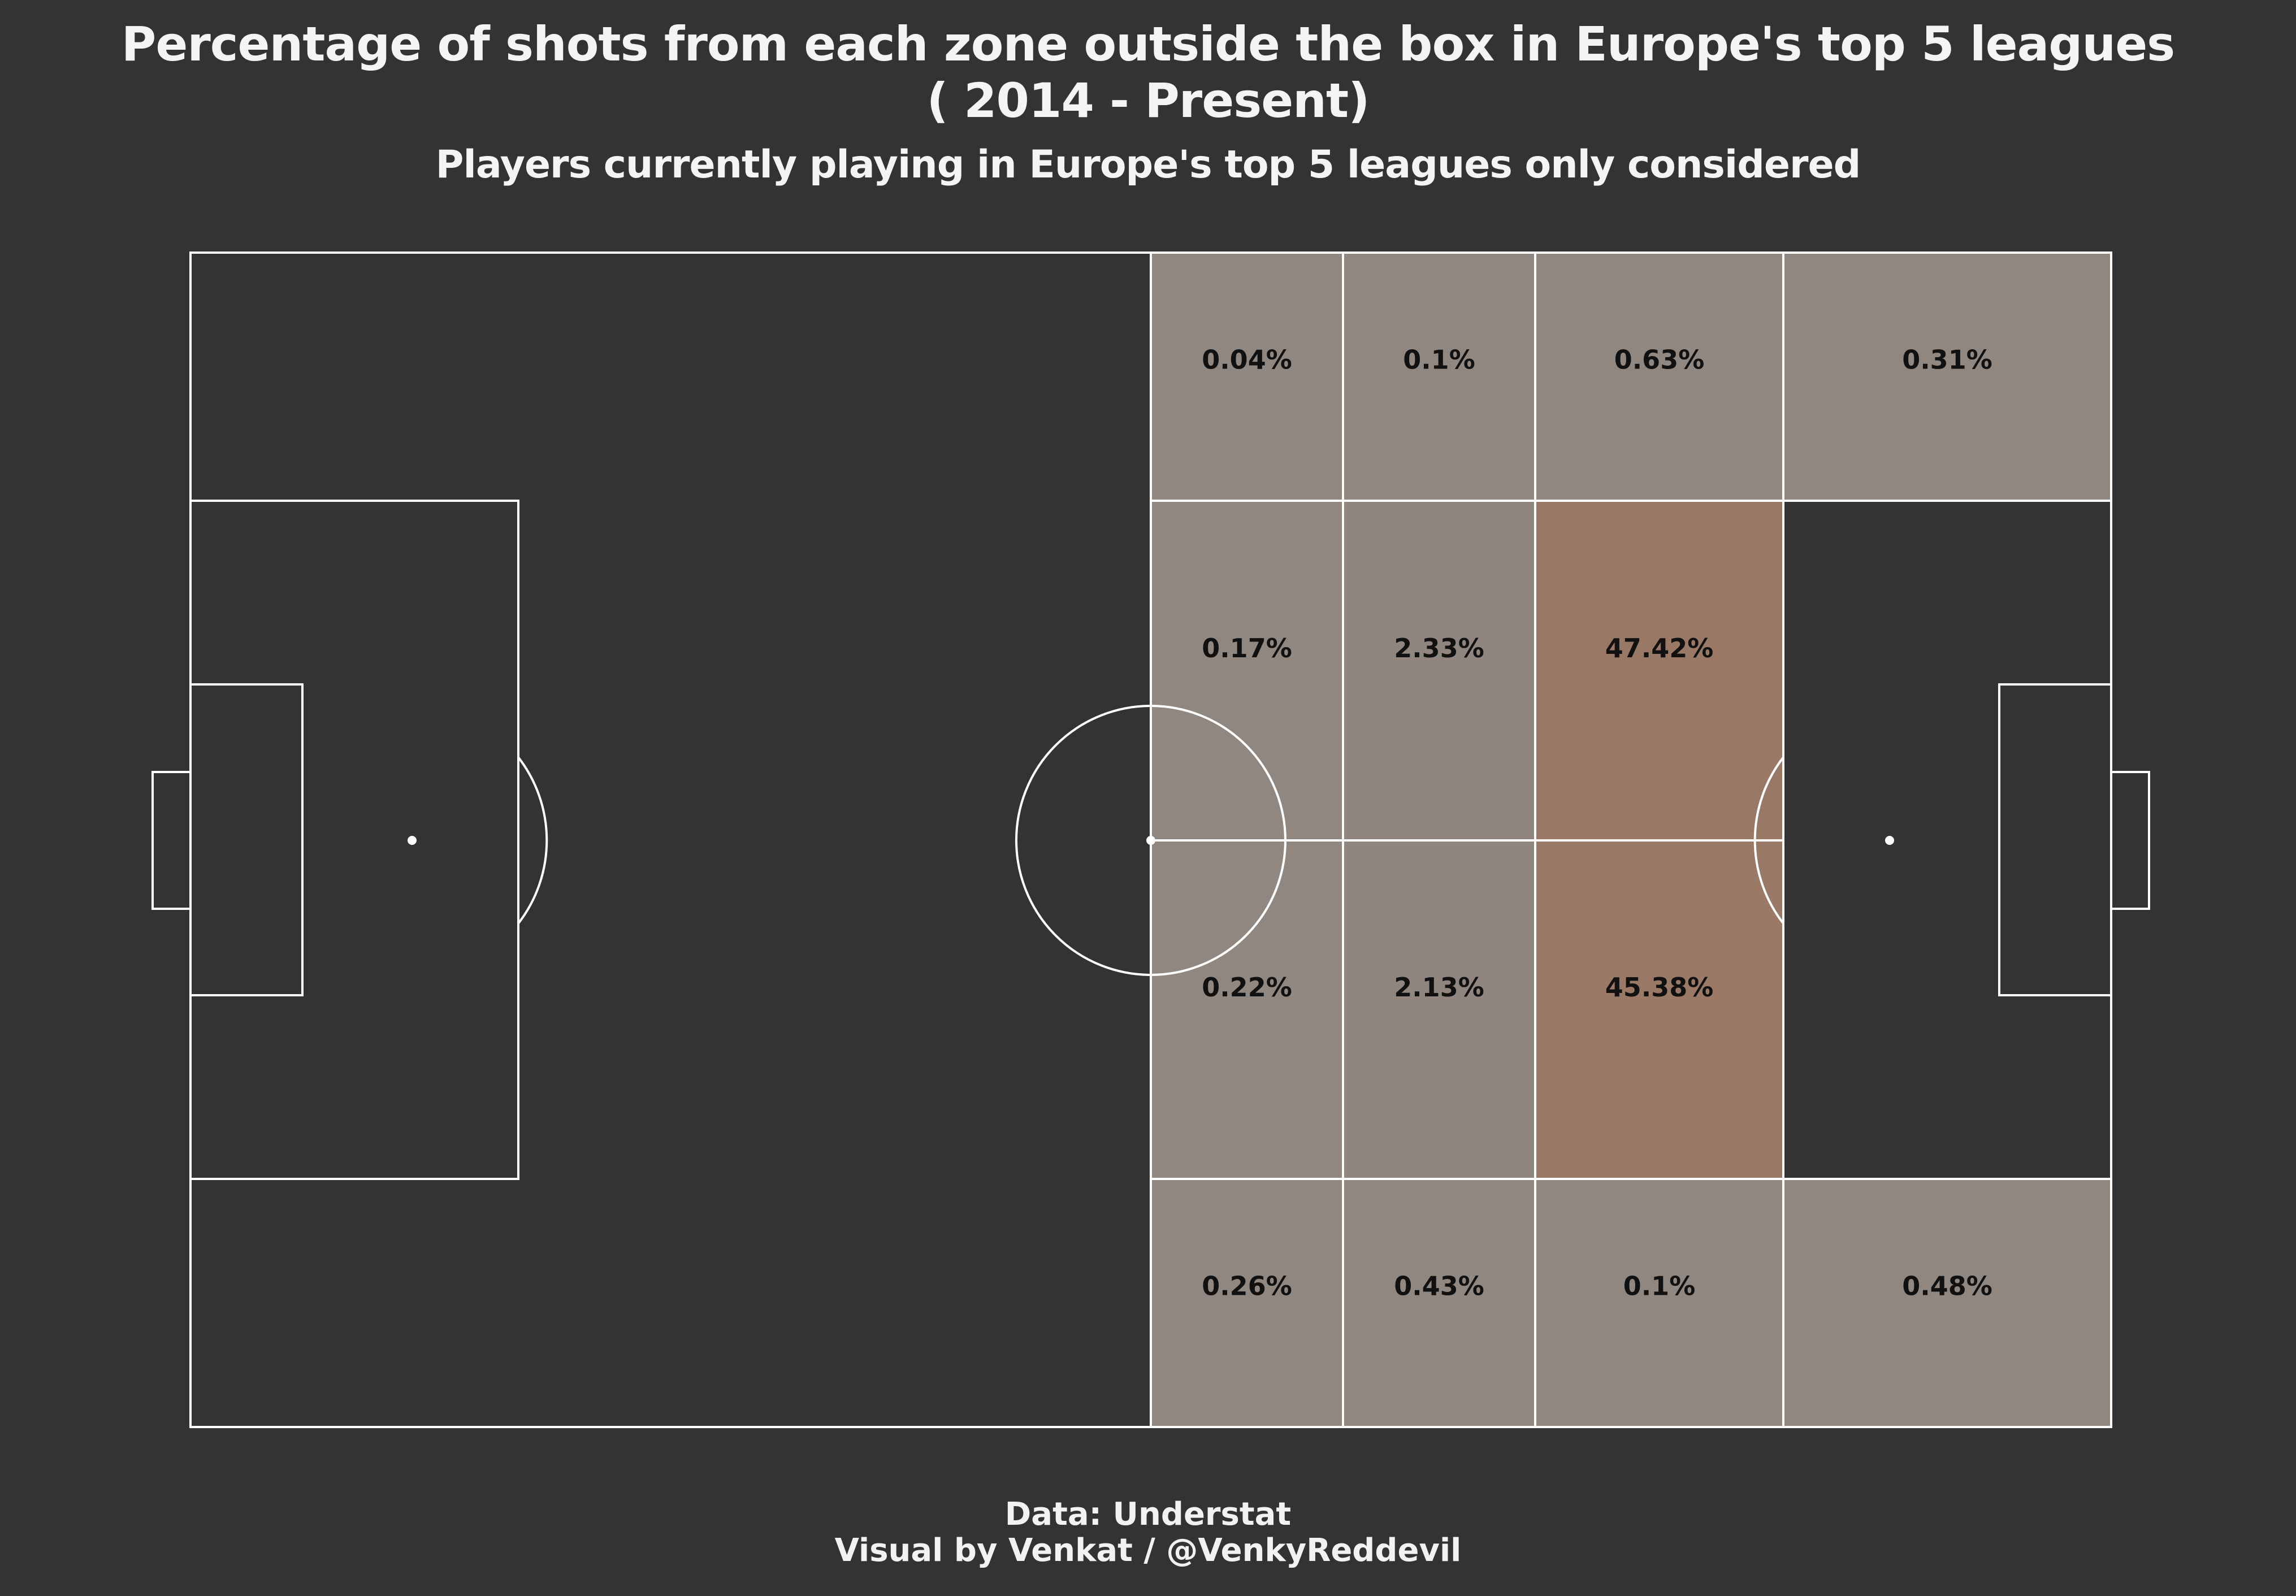 Image resolution: width=2296 pixels, height=1596 pixels. Describe the element at coordinates (1247, 648) in the screenshot. I see `zone-value-label: 0.17%` at that location.